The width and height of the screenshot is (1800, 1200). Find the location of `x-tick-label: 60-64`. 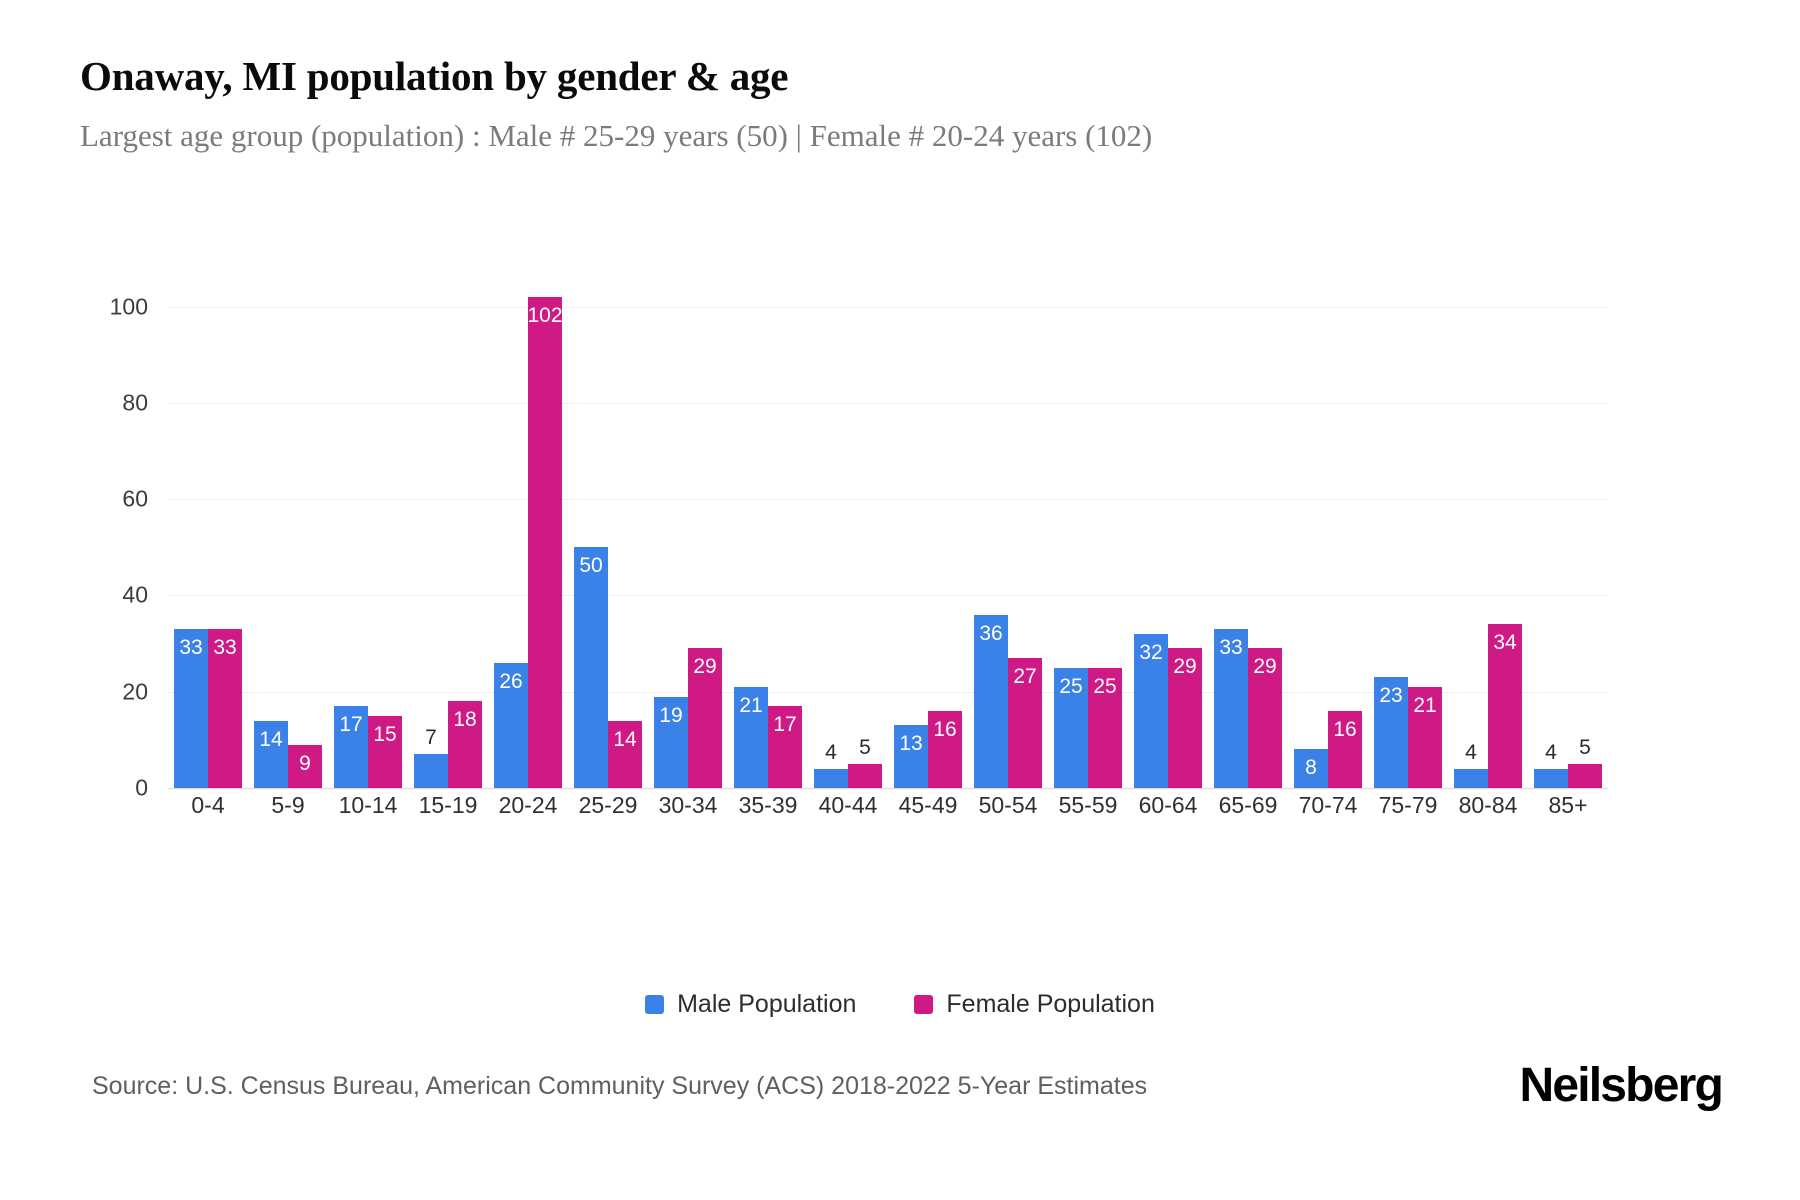

x-tick-label: 60-64 is located at coordinates (1168, 805).